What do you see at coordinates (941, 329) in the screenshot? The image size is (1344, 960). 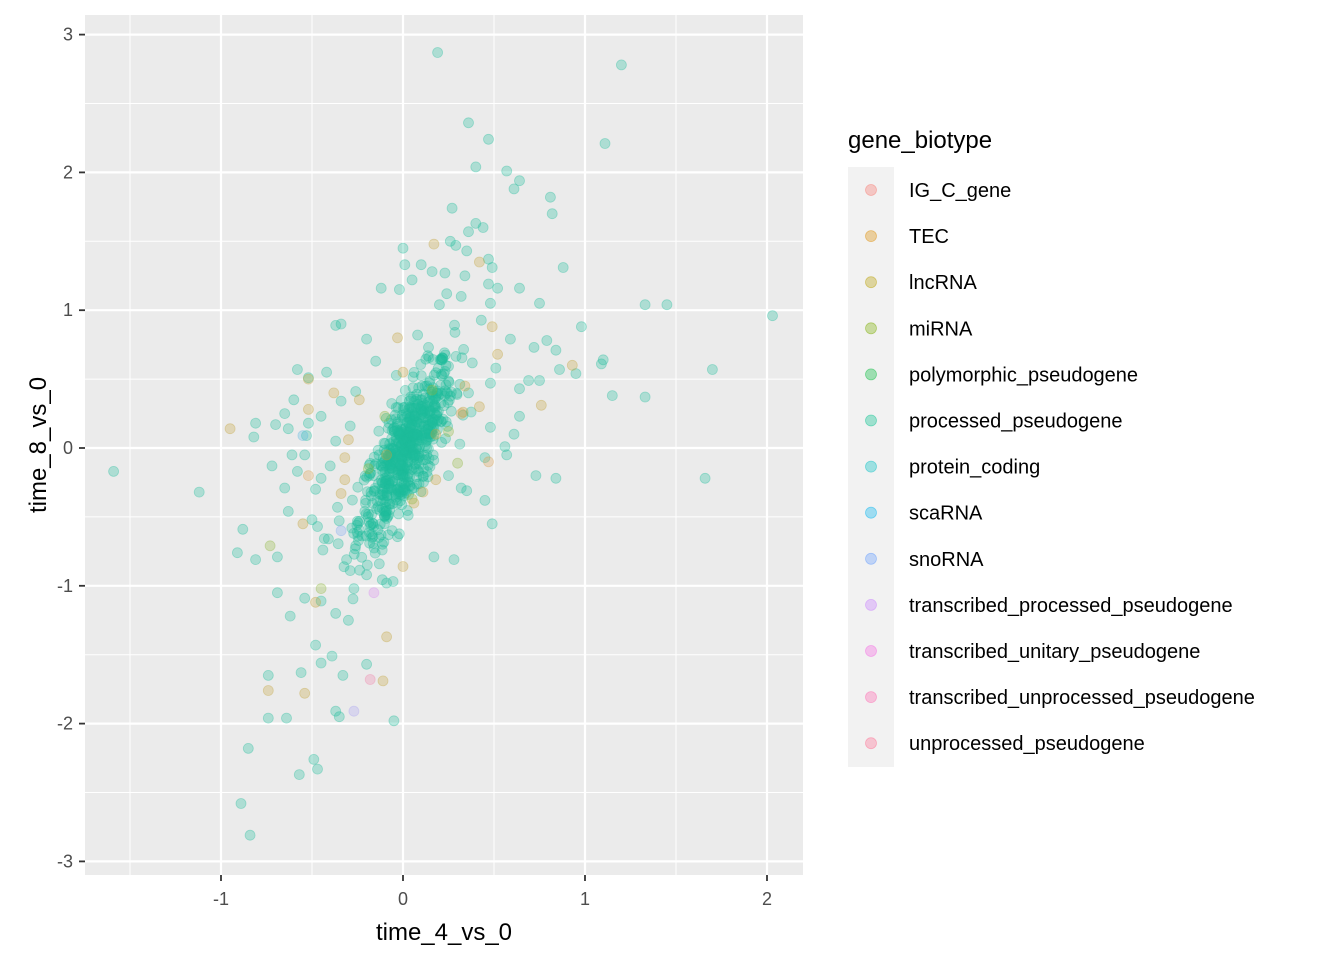 I see `legend-label: miRNA` at bounding box center [941, 329].